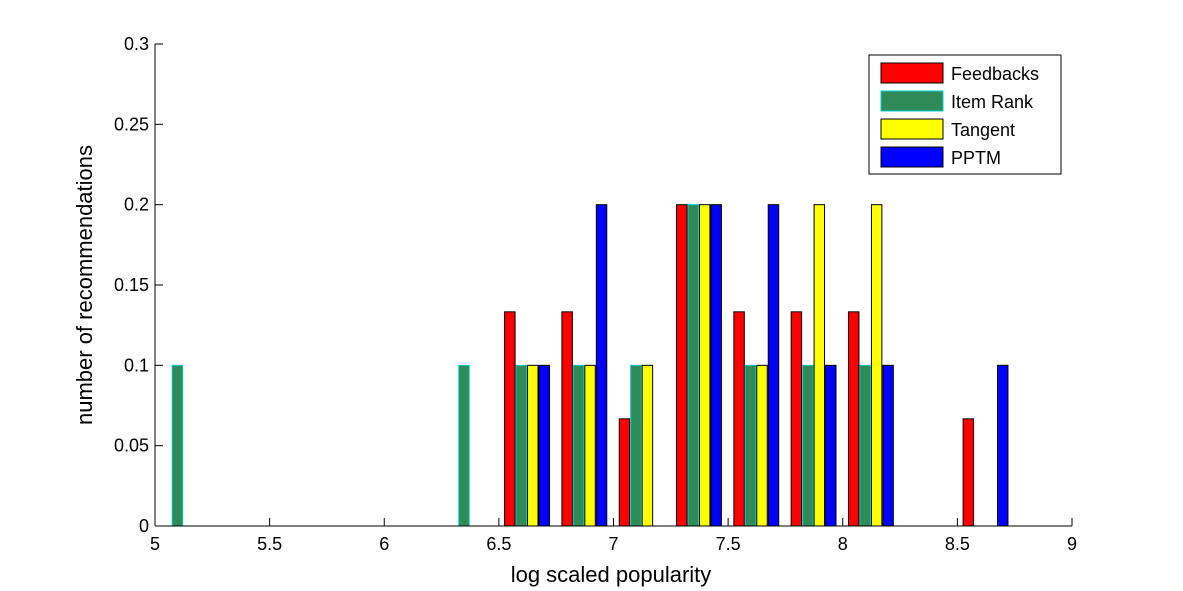  What do you see at coordinates (144, 526) in the screenshot?
I see `y-tick-label: 0` at bounding box center [144, 526].